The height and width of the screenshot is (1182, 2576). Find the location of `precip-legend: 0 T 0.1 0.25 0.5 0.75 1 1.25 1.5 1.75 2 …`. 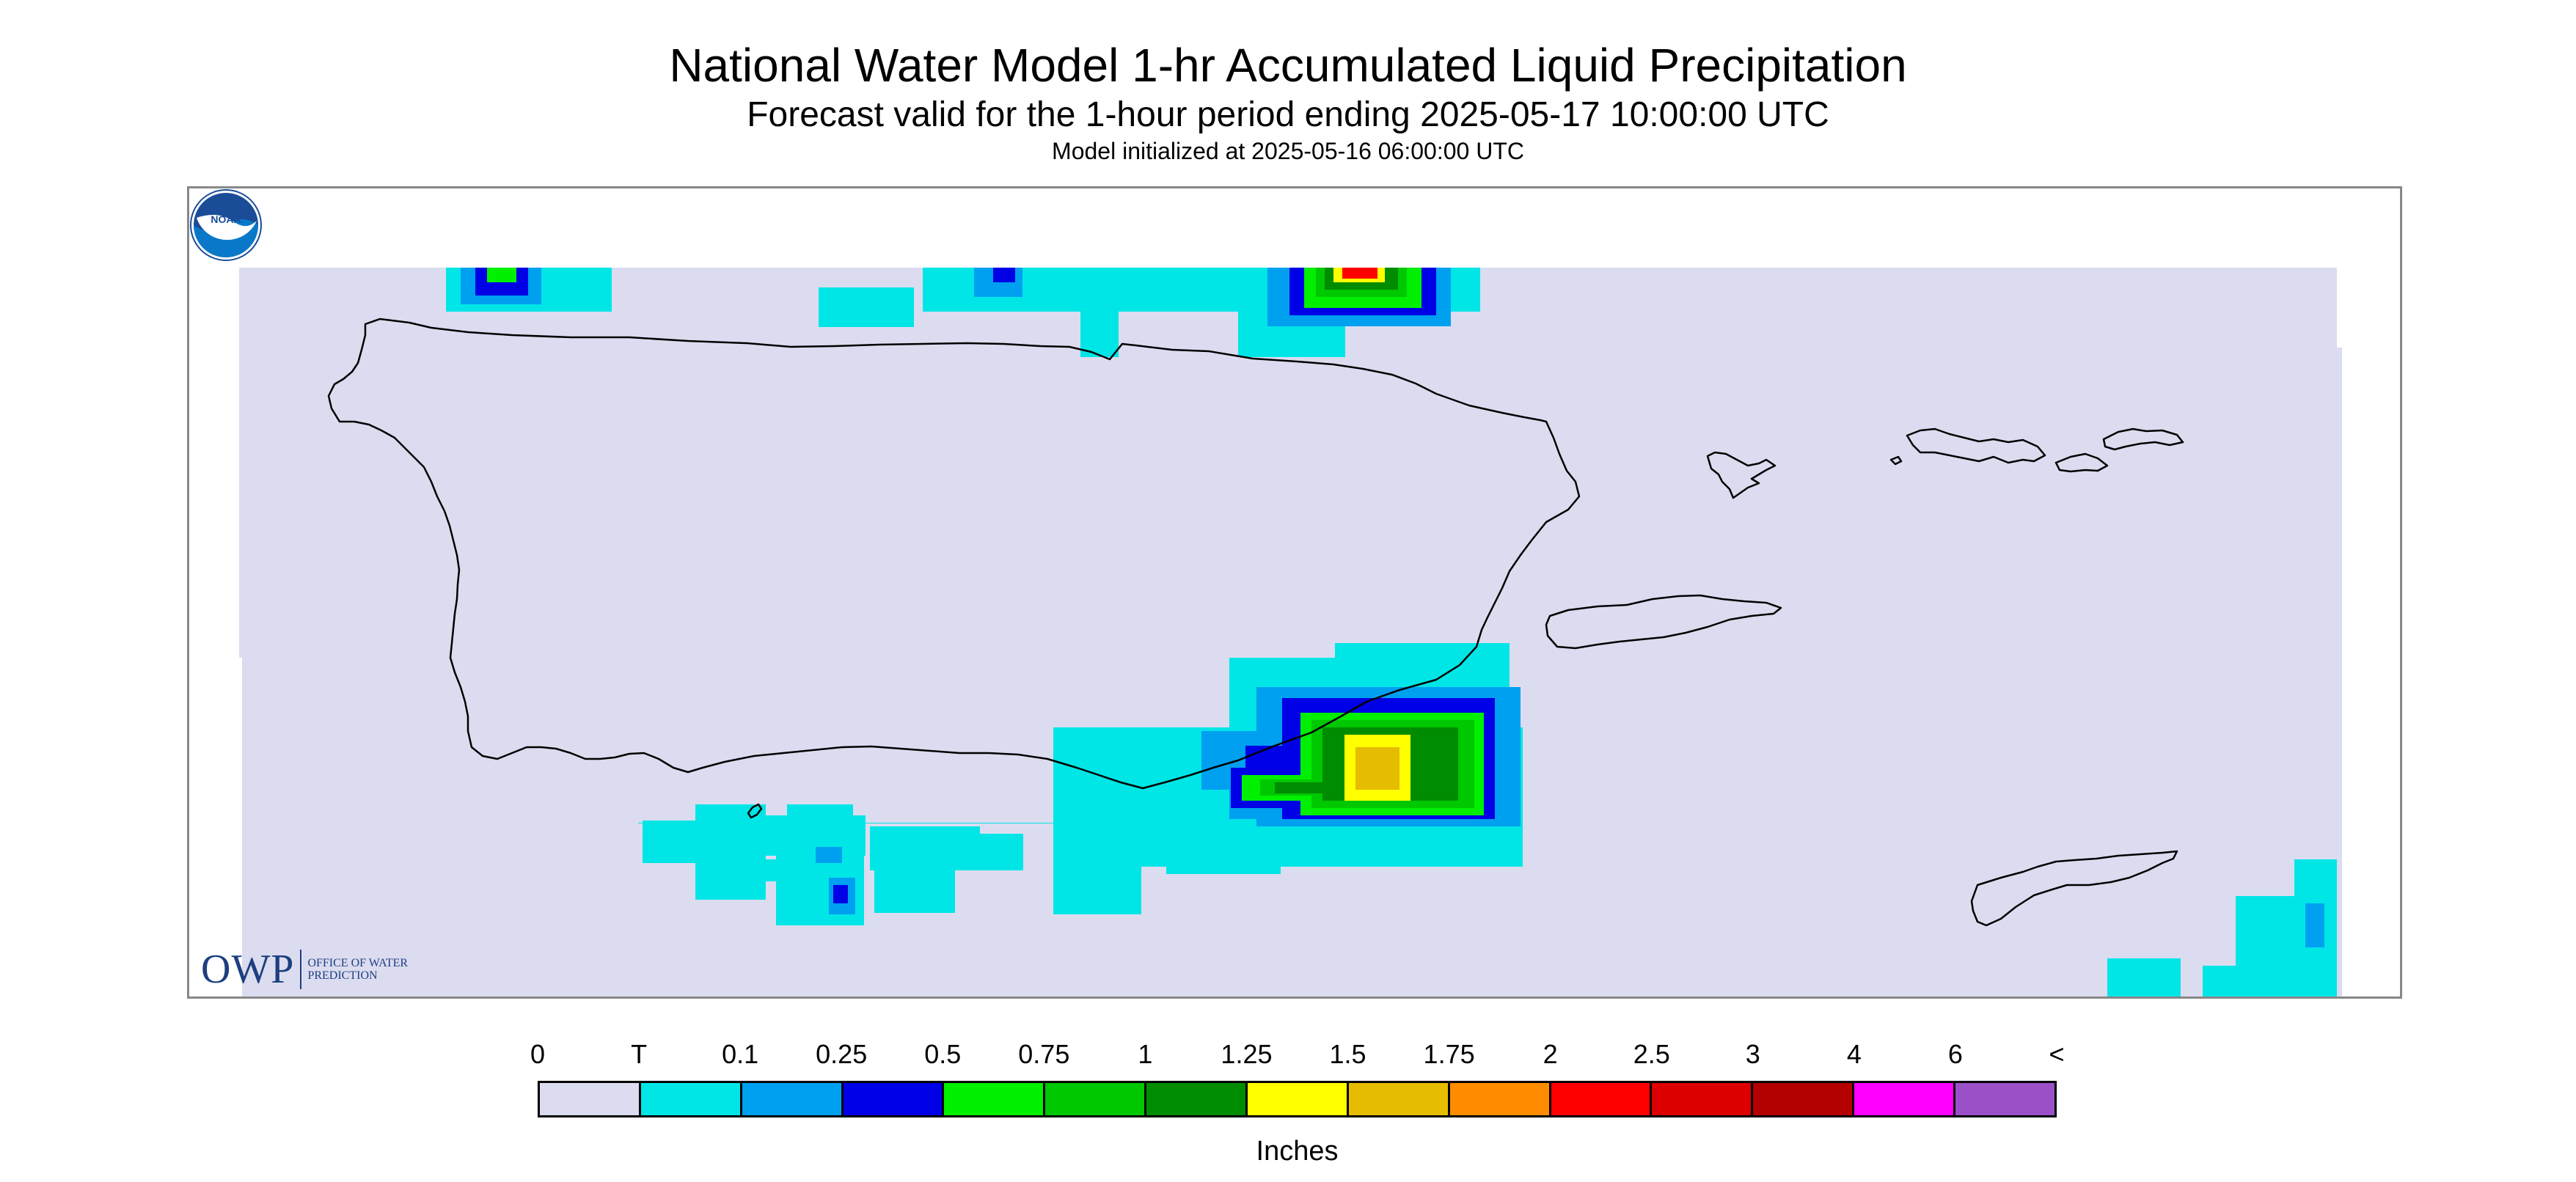

precip-legend: 0 T 0.1 0.25 0.5 0.75 1 1.25 1.5 1.75 2 … is located at coordinates (1297, 1099).